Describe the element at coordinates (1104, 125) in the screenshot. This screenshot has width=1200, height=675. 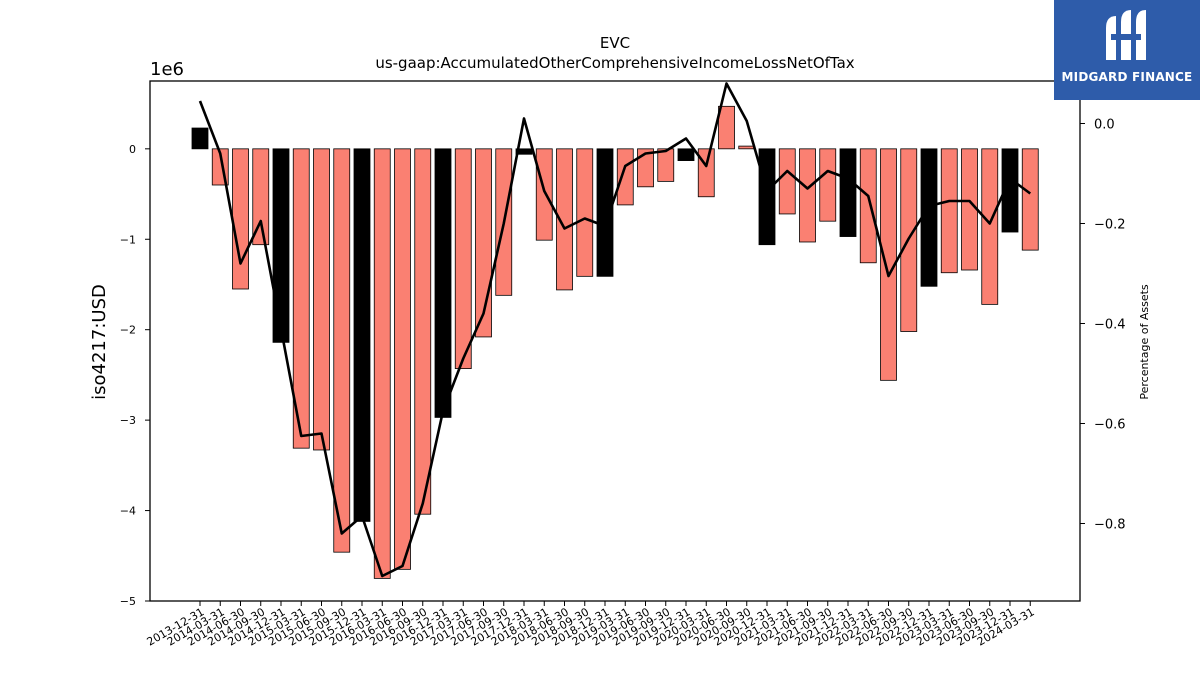
I see `y2-tick-label: 0.0` at that location.